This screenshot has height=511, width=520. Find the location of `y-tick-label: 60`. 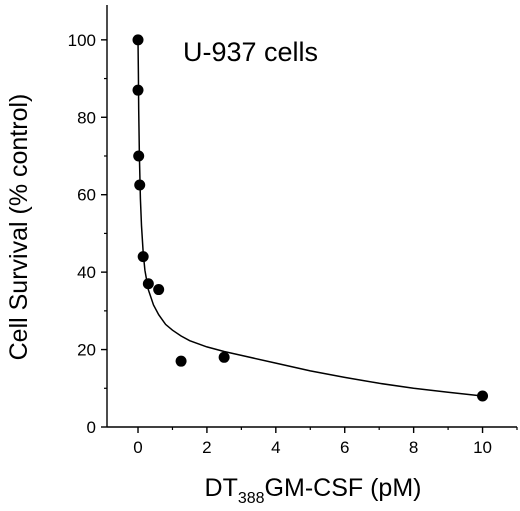

y-tick-label: 60 is located at coordinates (86, 195).